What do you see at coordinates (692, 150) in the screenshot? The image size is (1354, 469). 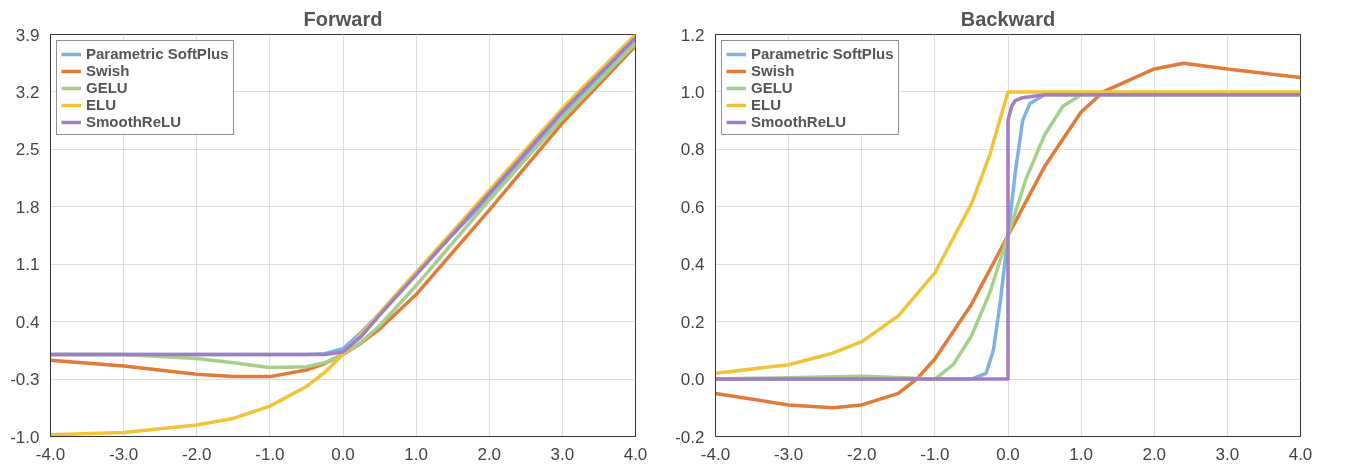 I see `y-tick-label: 0.8` at bounding box center [692, 150].